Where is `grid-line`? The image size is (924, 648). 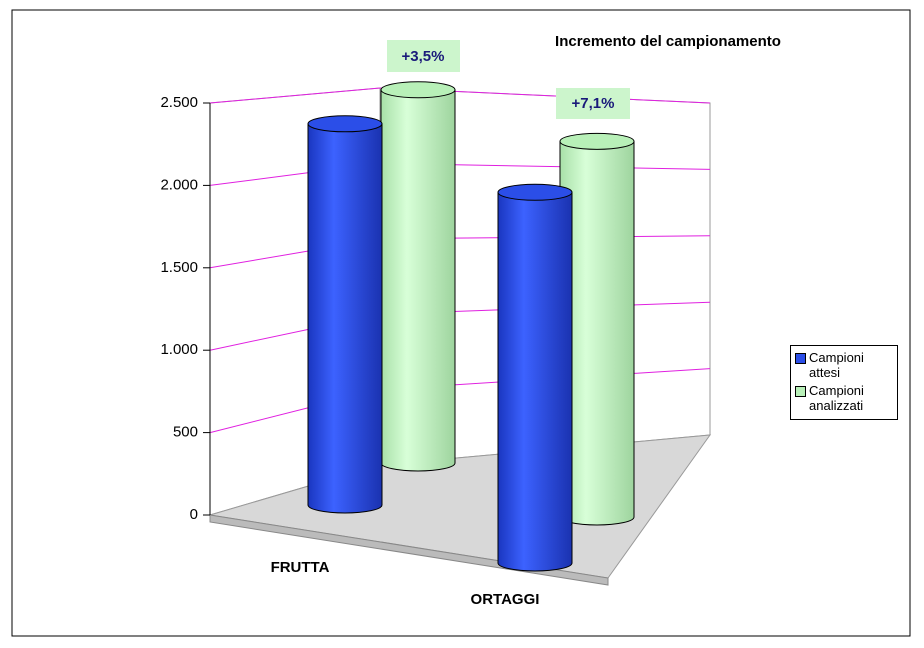
grid-line is located at coordinates (295, 95).